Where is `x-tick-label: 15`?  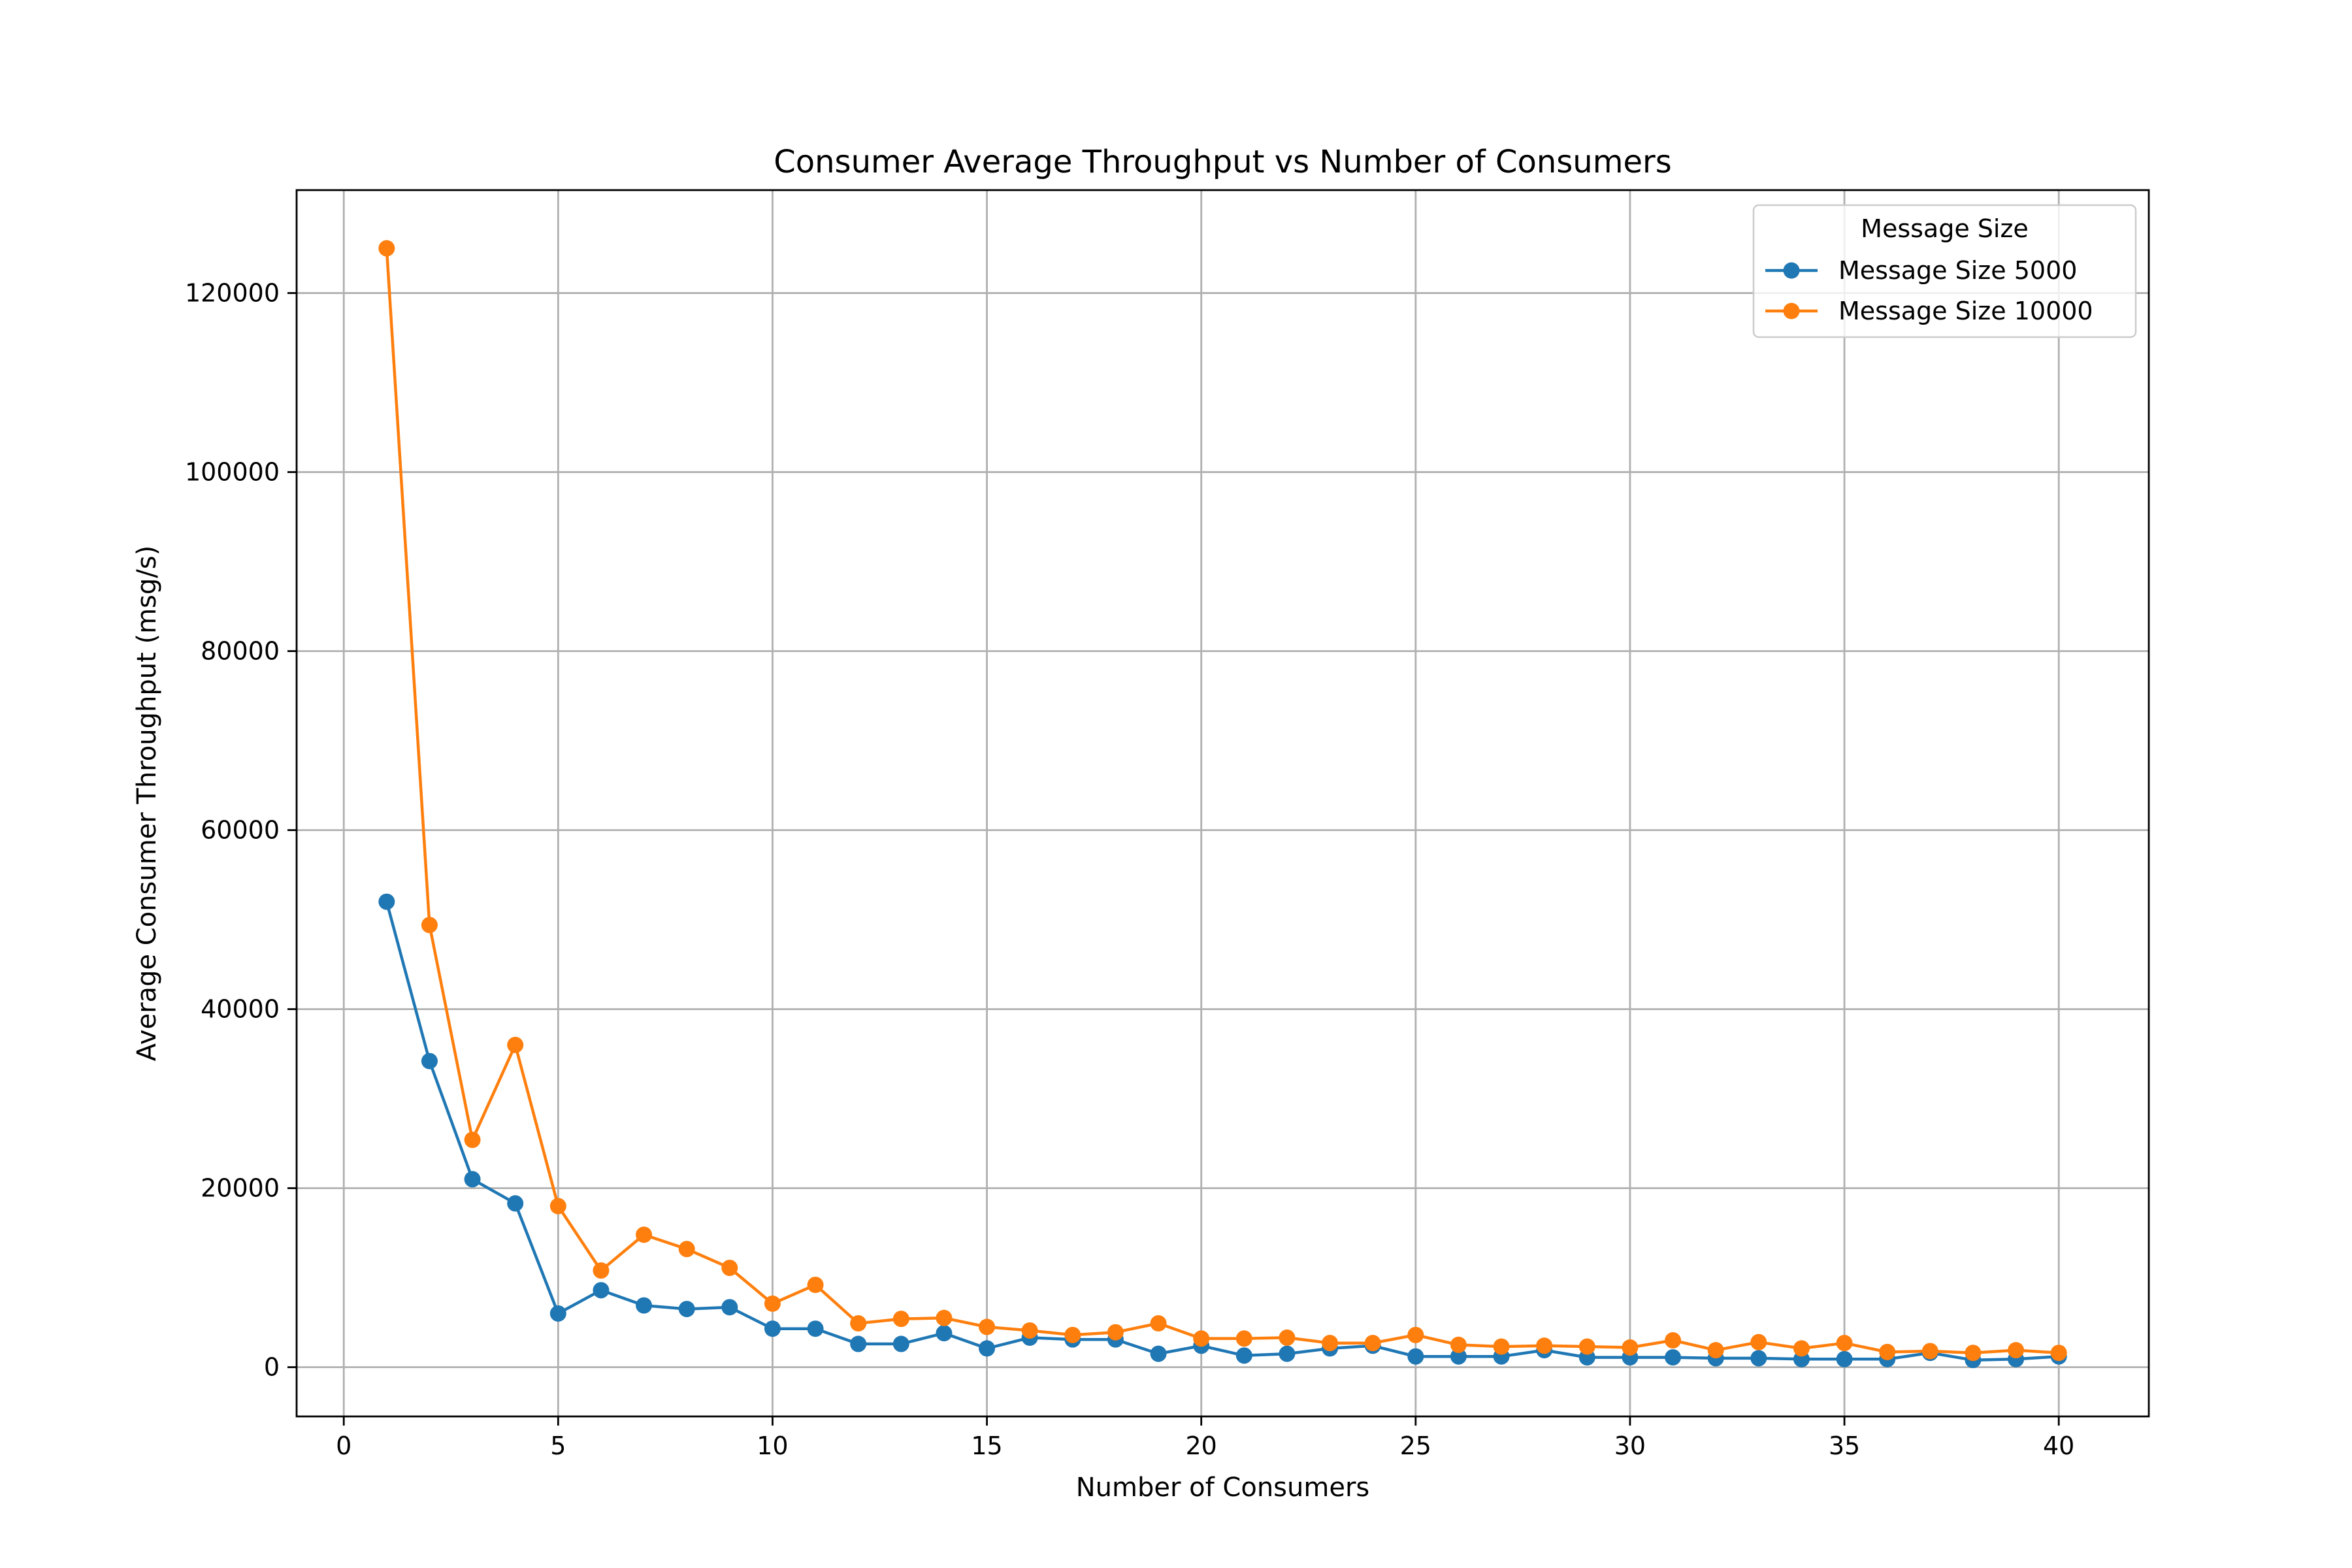
x-tick-label: 15 is located at coordinates (986, 1445).